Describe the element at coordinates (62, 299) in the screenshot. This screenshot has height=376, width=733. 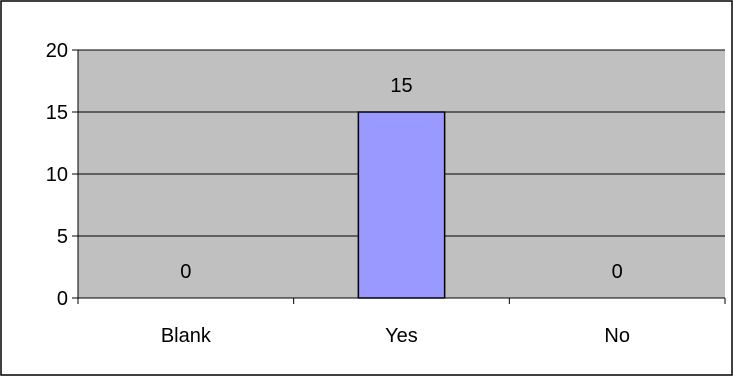
I see `y-tick-label: 0` at that location.